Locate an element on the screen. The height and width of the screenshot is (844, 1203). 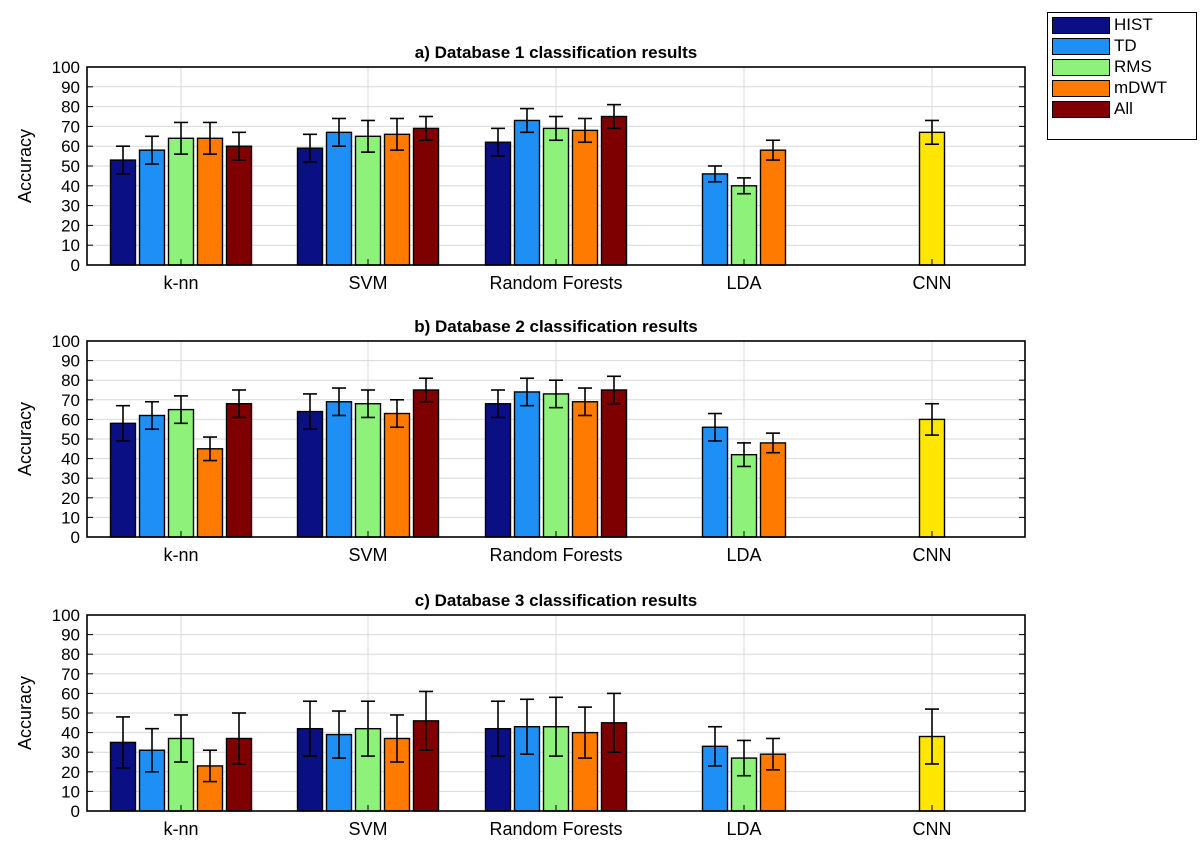
xtick-label-1-3: LDA is located at coordinates (743, 283).